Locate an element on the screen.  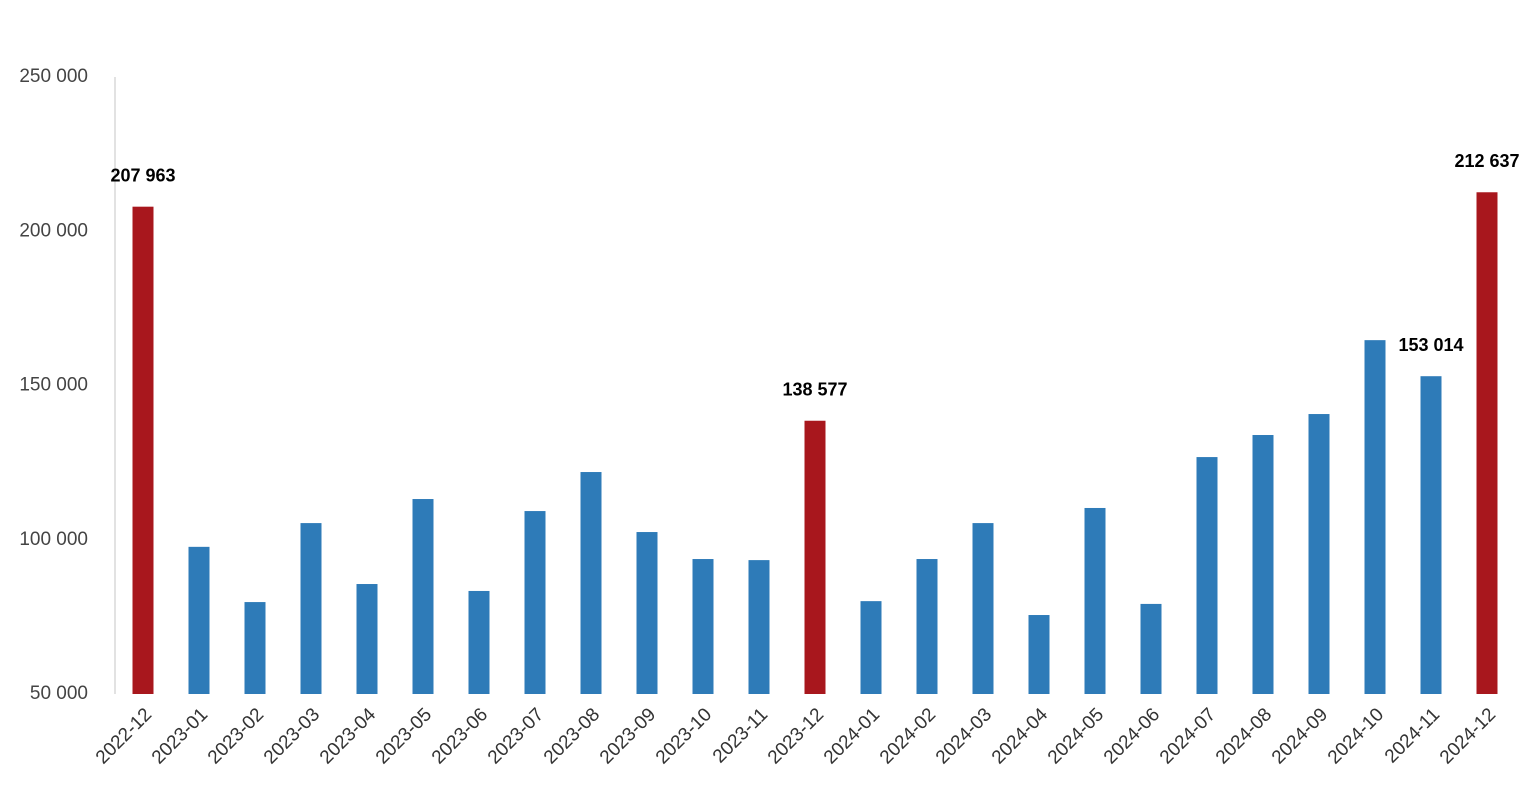
x-tick-label: 2023-07 is located at coordinates (516, 736).